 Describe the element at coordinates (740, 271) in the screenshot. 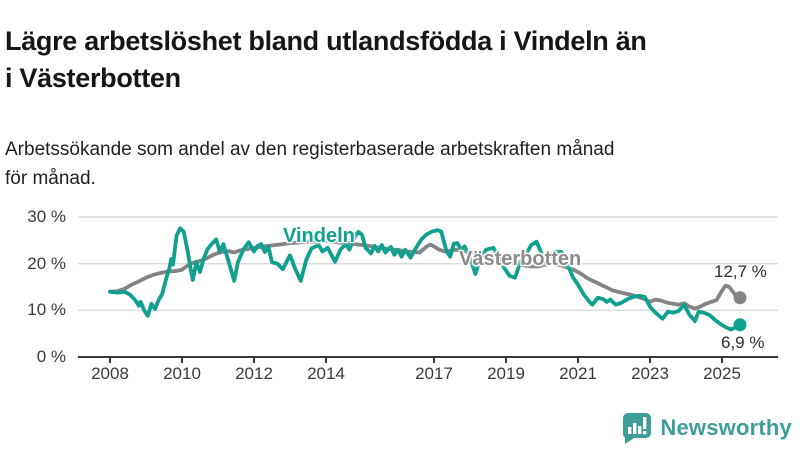

I see `end-value-vasterbotten: 12,7 %` at that location.